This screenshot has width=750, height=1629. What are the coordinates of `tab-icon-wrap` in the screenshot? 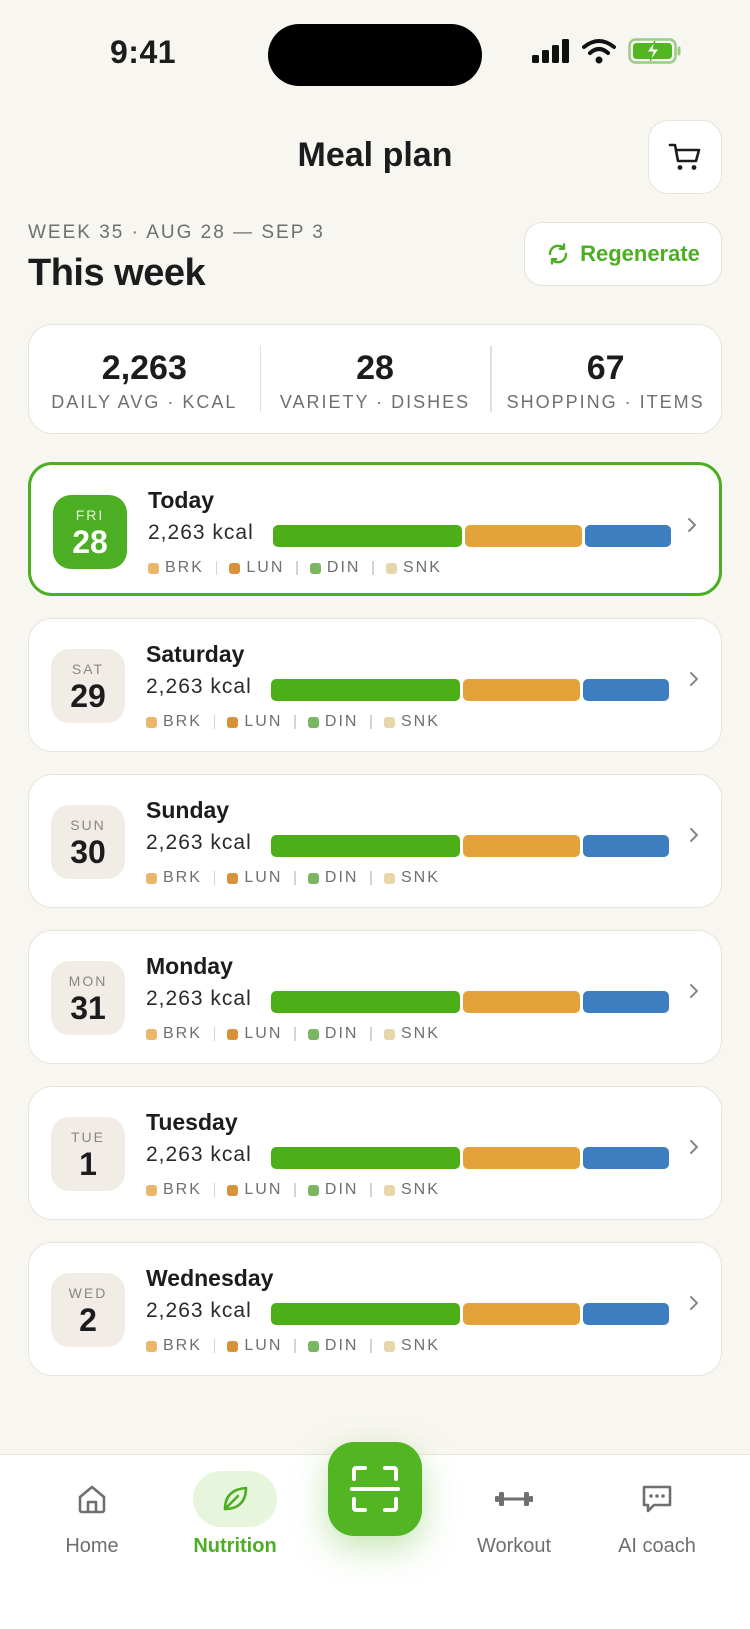 It's located at (235, 1499).